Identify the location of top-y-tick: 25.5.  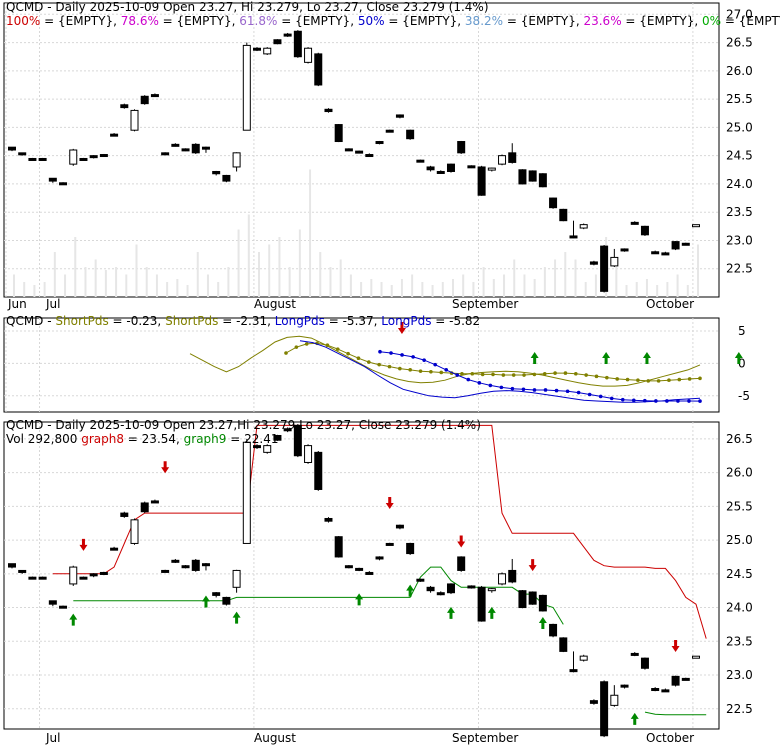
(739, 99).